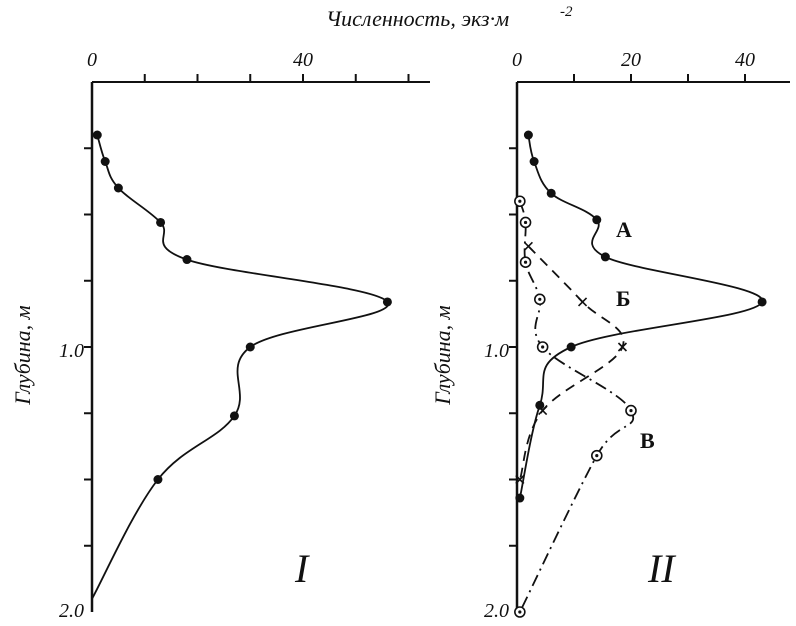  I want to click on panel-1-label: I, so click(302, 568).